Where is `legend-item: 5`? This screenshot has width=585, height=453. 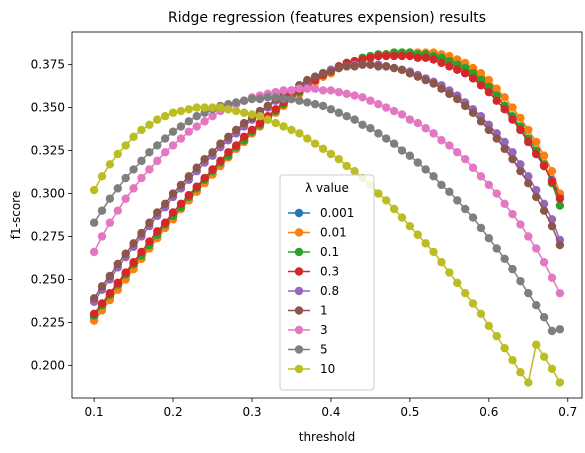 legend-item: 5 is located at coordinates (308, 350).